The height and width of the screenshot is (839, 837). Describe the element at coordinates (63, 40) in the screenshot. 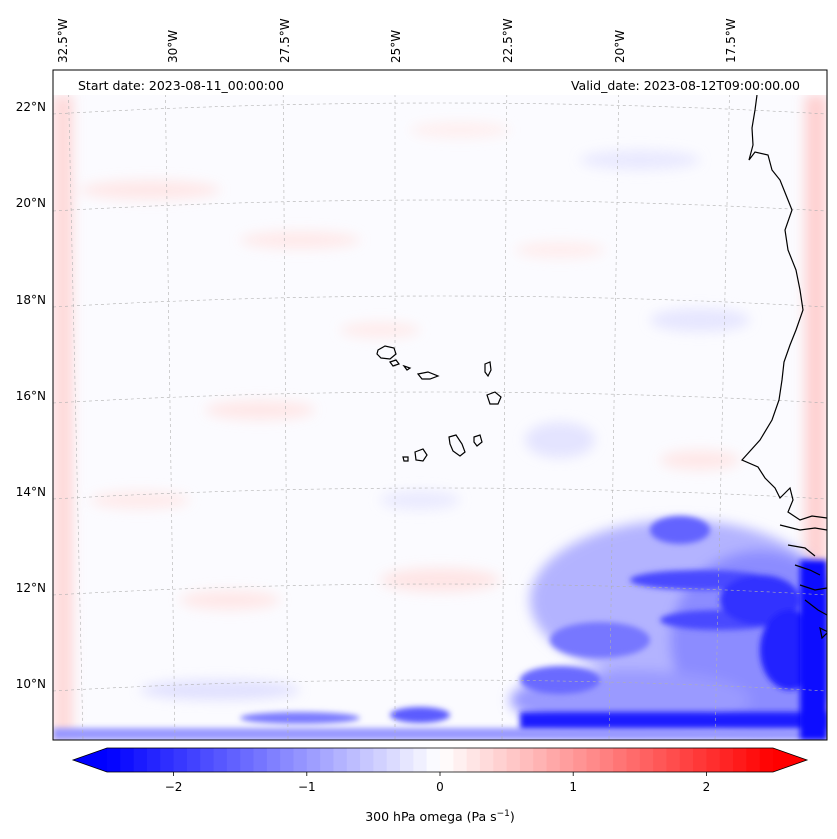

I see `lon-tick-label: 32.5°W` at that location.